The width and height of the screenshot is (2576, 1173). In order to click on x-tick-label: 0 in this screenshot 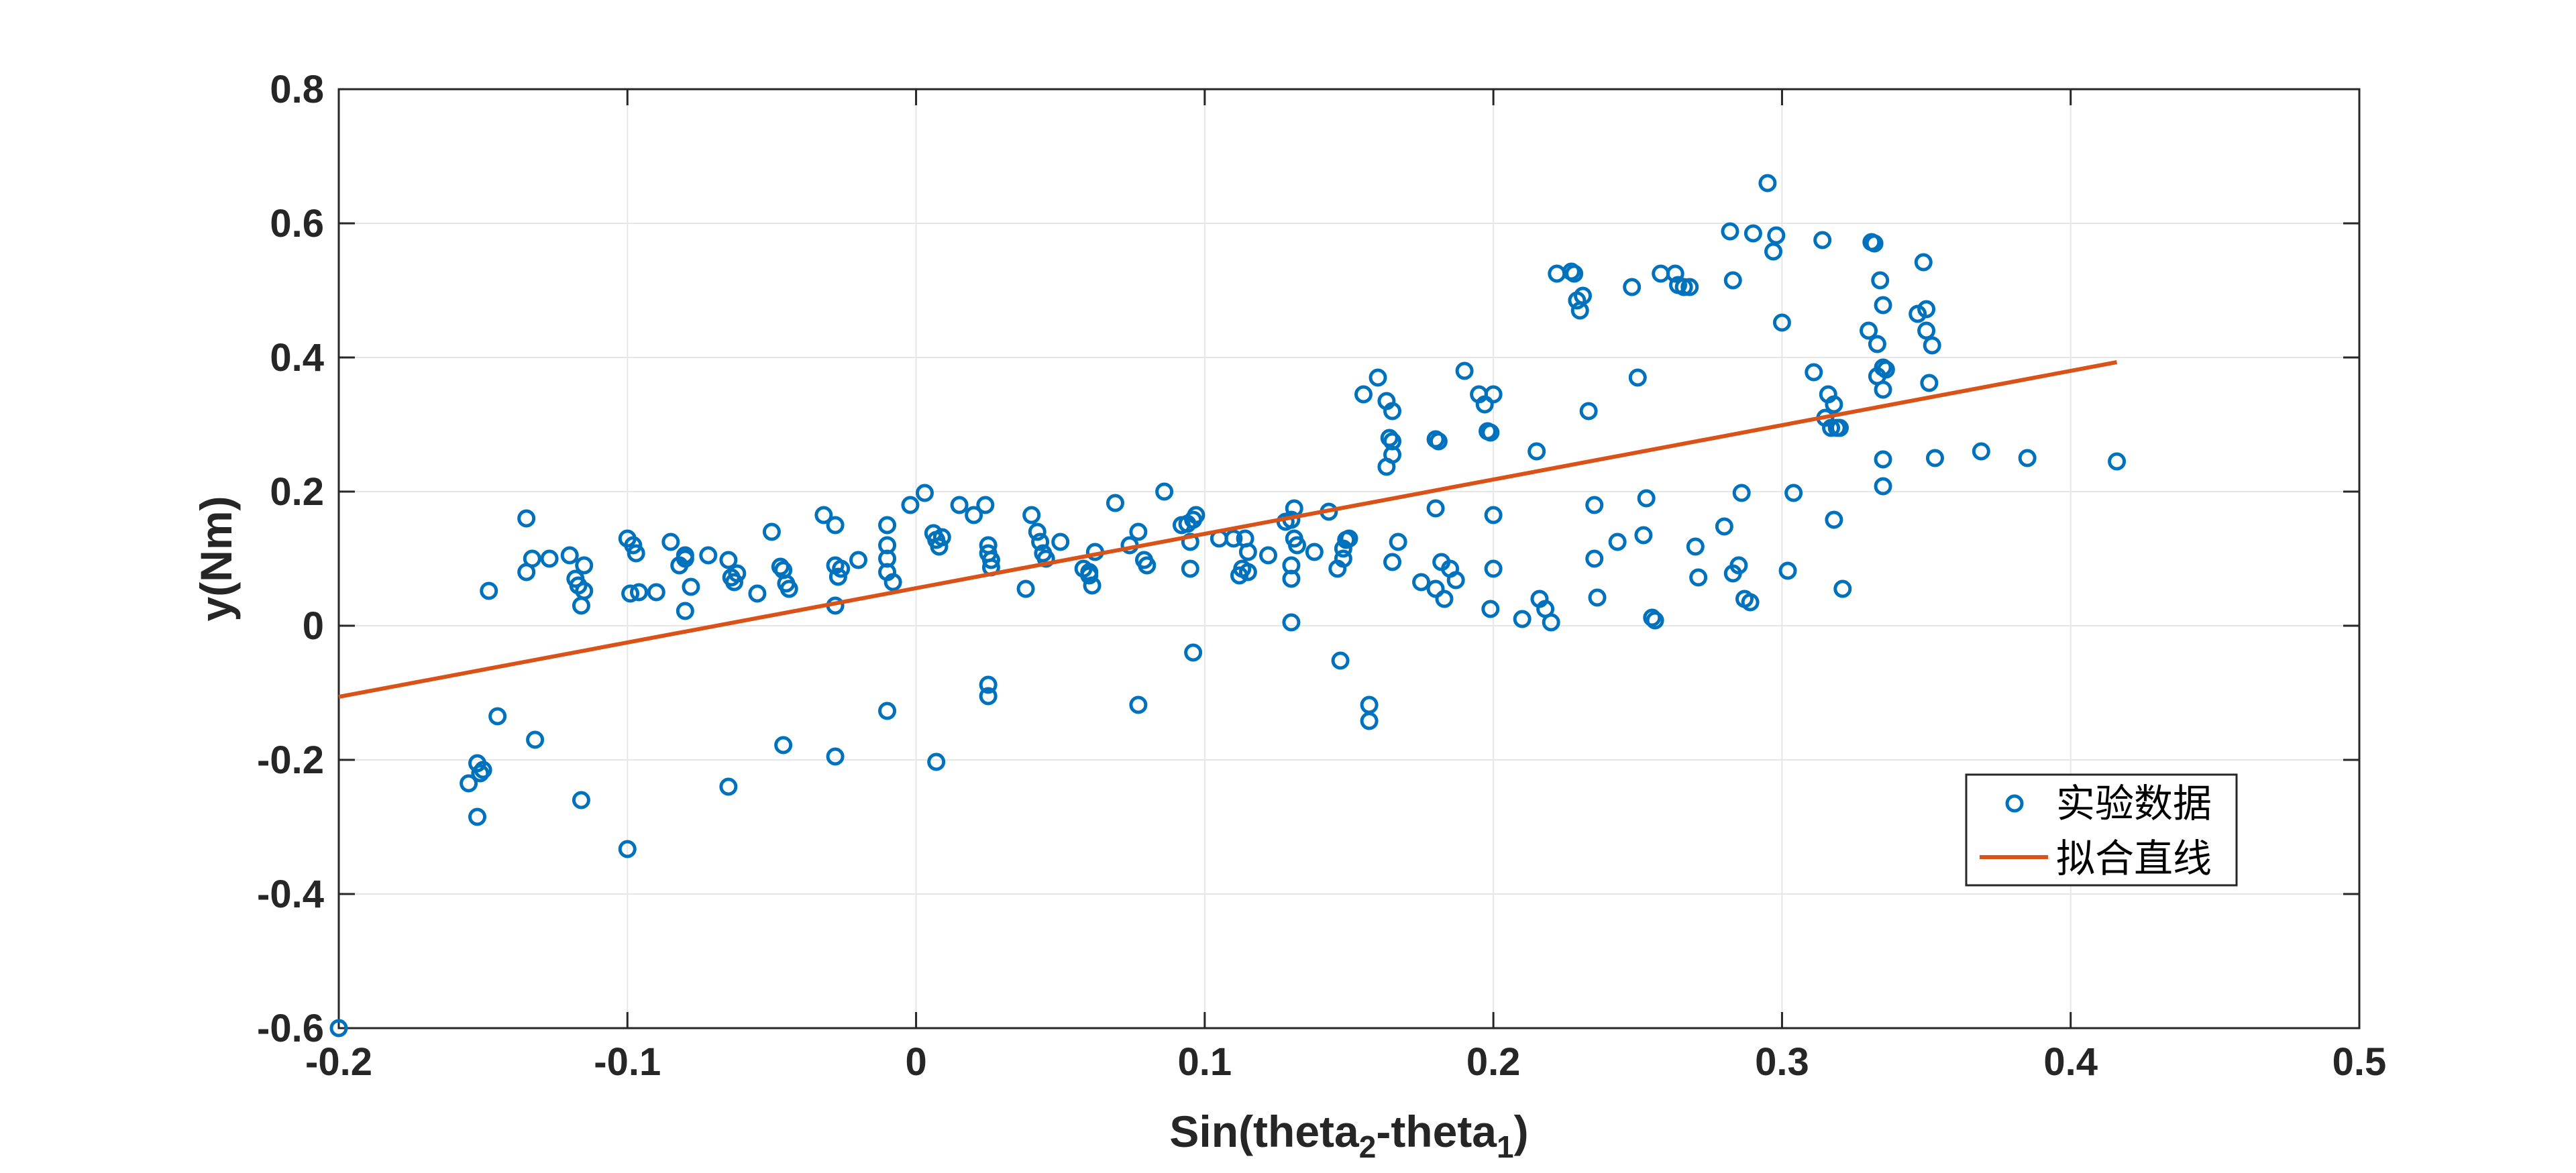, I will do `click(915, 1062)`.